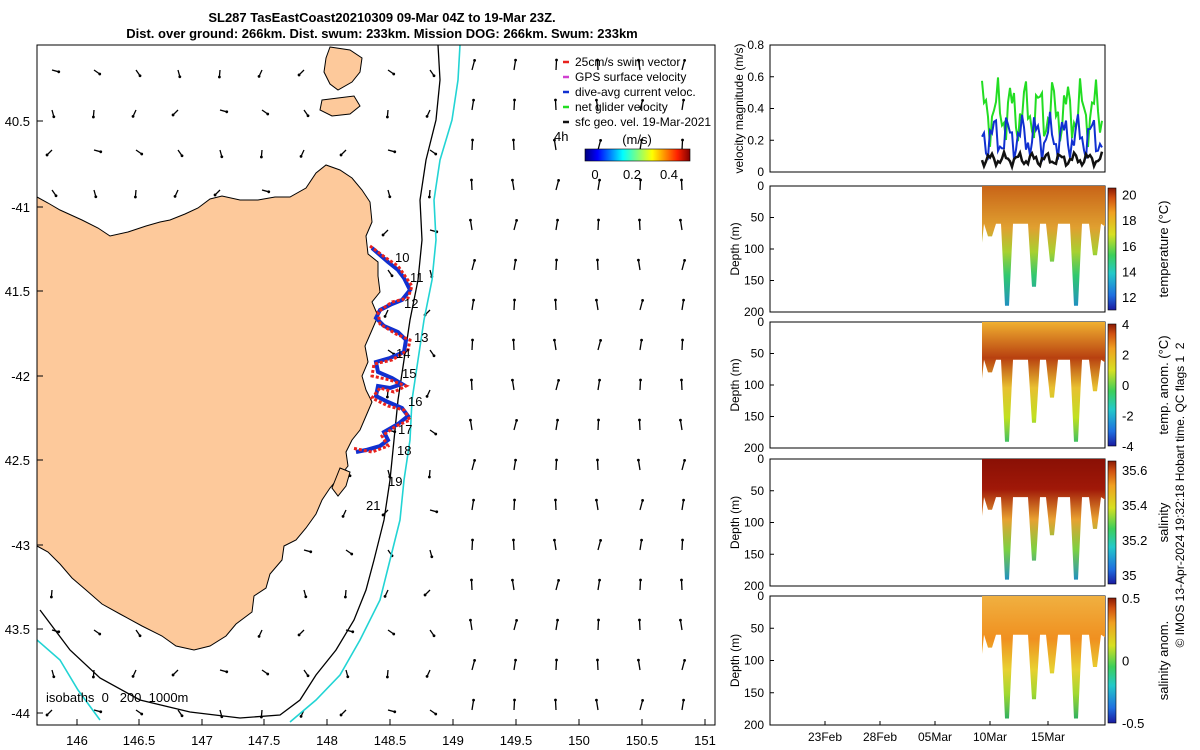 The image size is (1200, 750). What do you see at coordinates (17, 460) in the screenshot?
I see `map-ytick-label: 42.5` at bounding box center [17, 460].